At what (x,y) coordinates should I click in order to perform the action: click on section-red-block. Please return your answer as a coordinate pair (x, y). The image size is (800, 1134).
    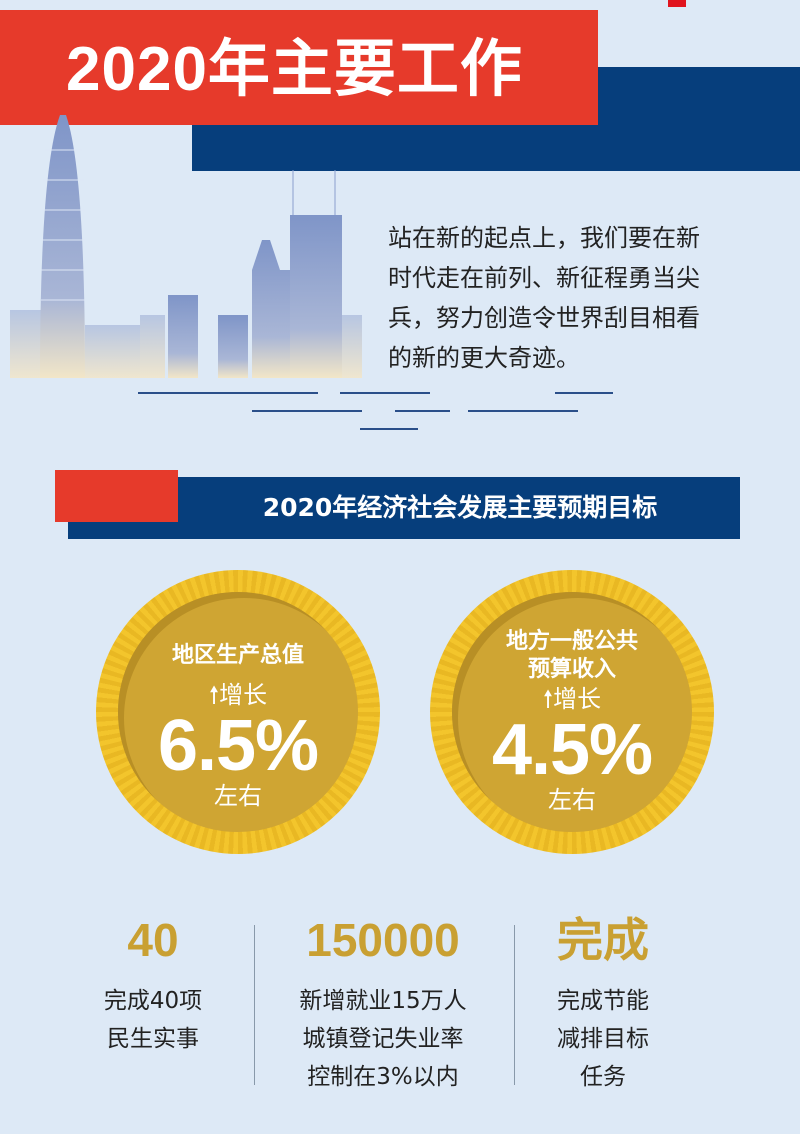
    Looking at the image, I should click on (116, 496).